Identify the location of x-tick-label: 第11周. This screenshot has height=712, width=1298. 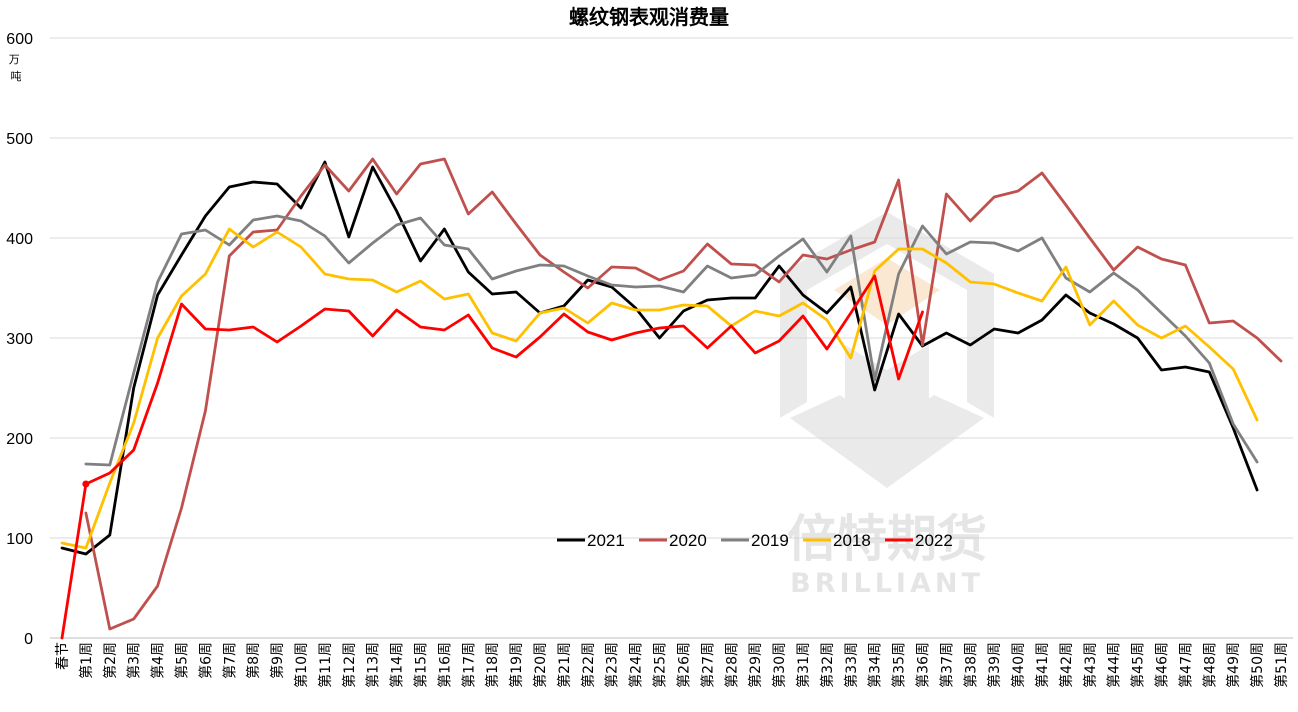
(325, 665).